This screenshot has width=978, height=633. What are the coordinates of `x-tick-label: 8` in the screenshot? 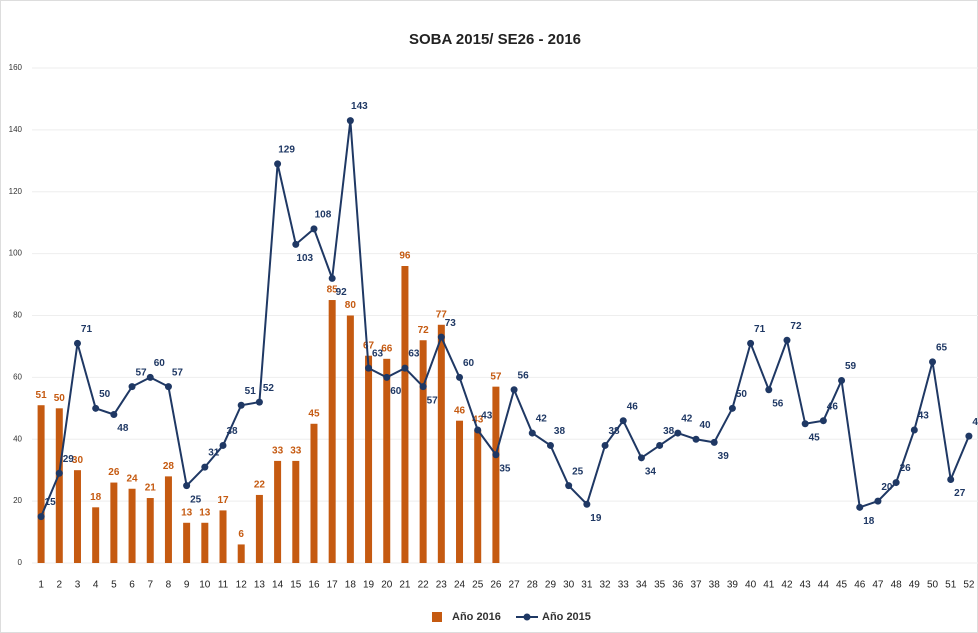 It's located at (169, 585).